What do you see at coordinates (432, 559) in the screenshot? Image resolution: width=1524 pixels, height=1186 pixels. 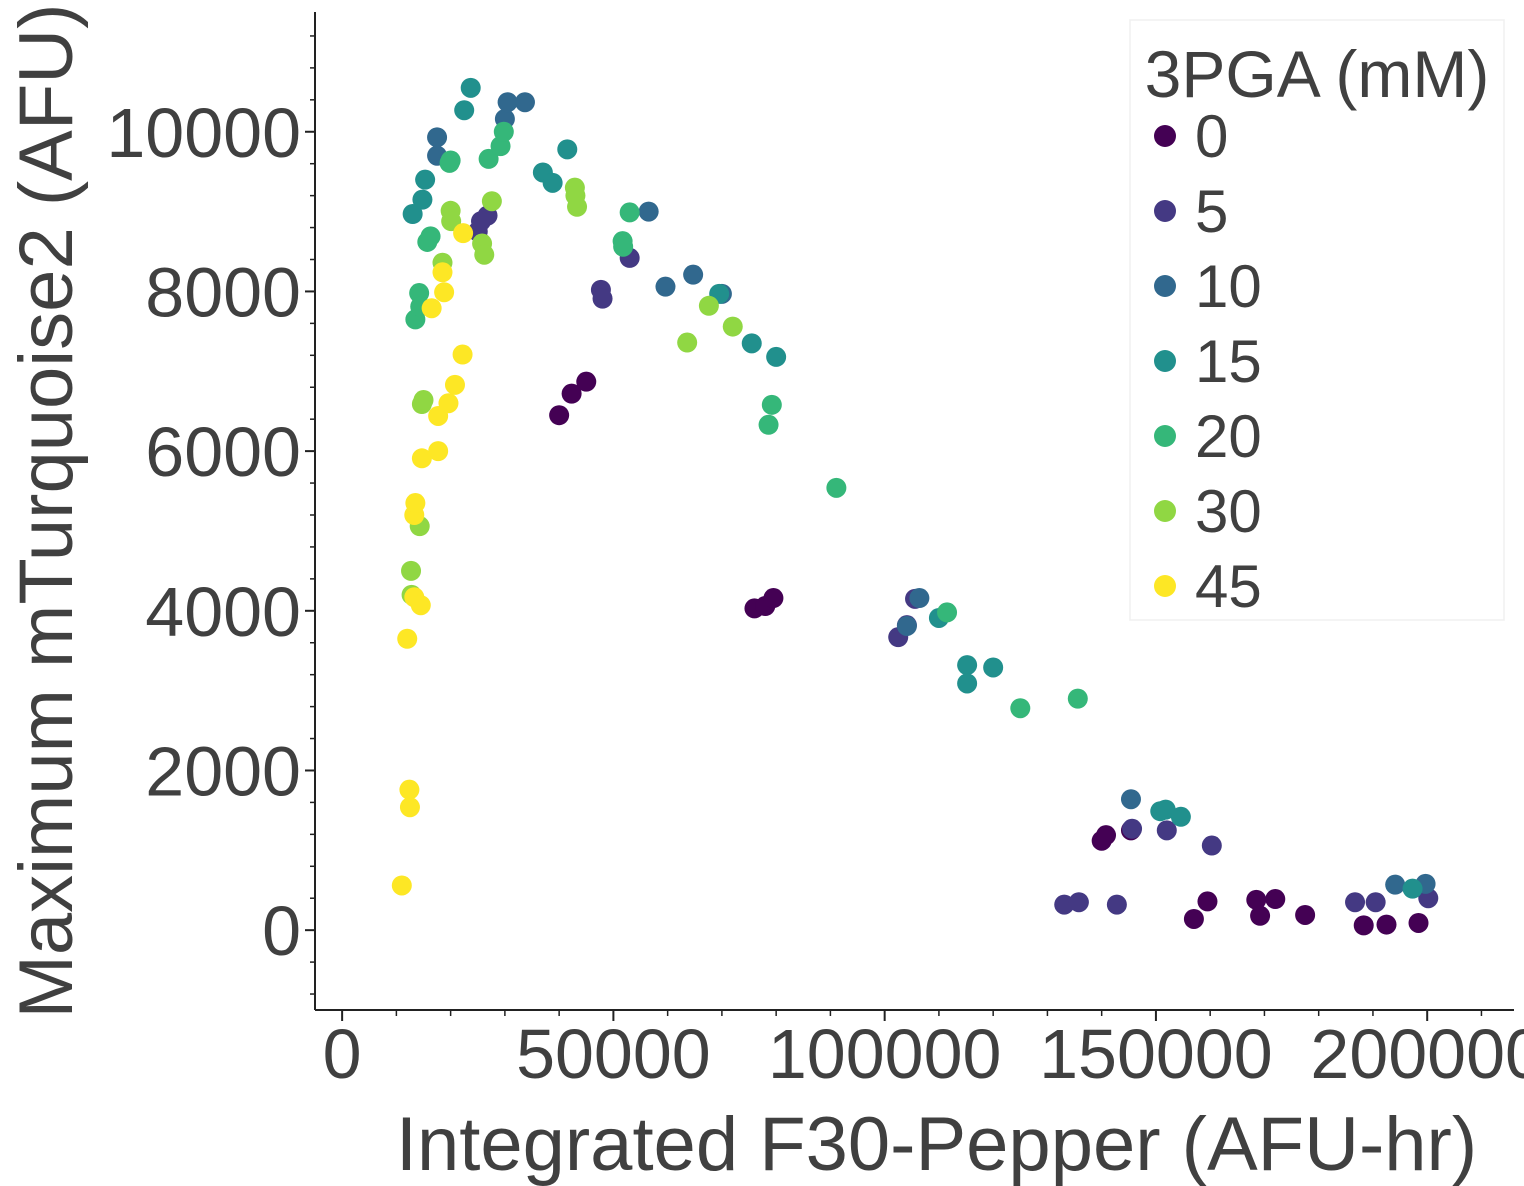 I see `series-45-mM` at bounding box center [432, 559].